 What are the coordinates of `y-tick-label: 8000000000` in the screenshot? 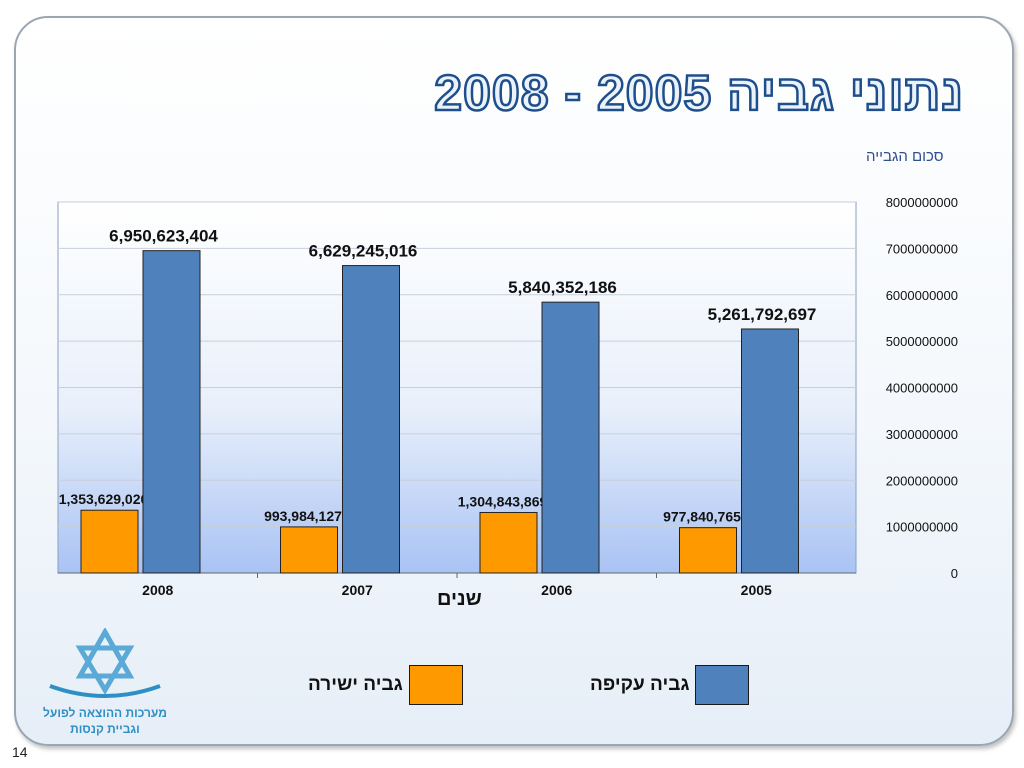 It's located at (922, 202).